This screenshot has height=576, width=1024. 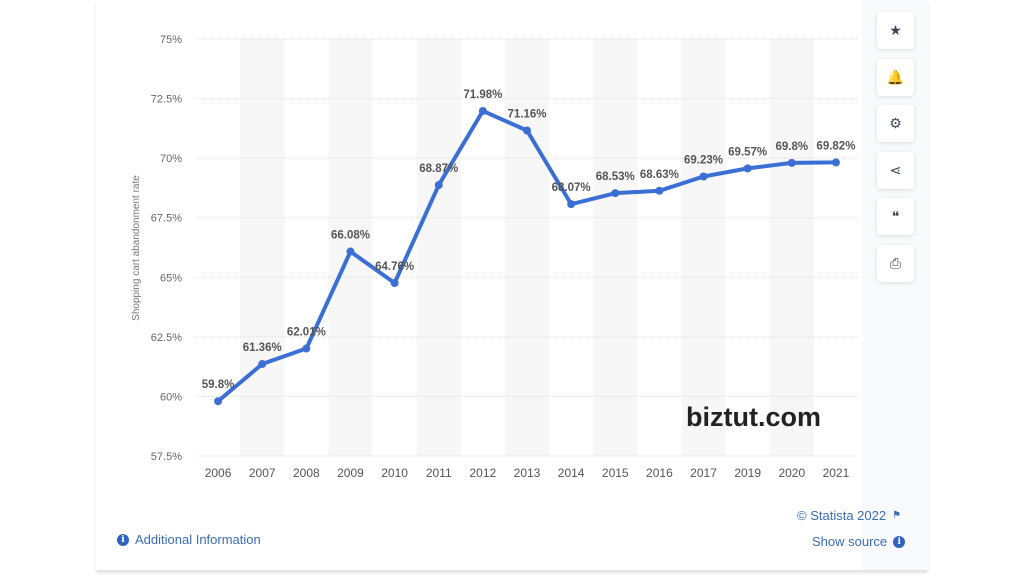 What do you see at coordinates (615, 473) in the screenshot?
I see `x-tick-label: 2015` at bounding box center [615, 473].